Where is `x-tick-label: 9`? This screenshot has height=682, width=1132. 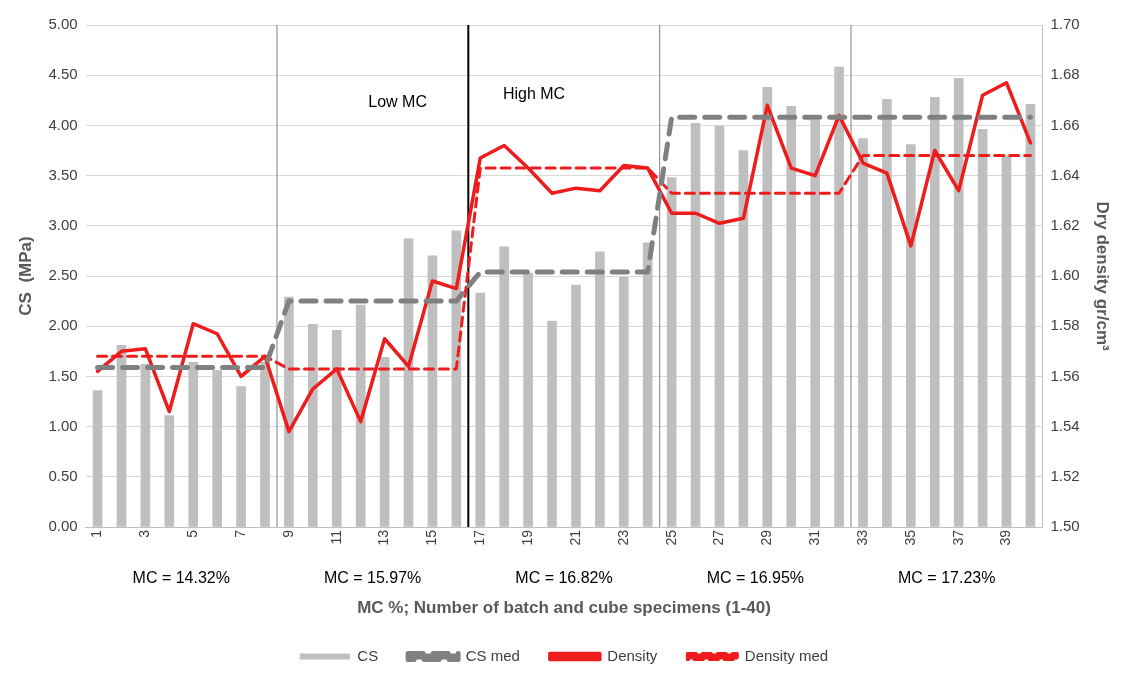 x-tick-label: 9 is located at coordinates (287, 533).